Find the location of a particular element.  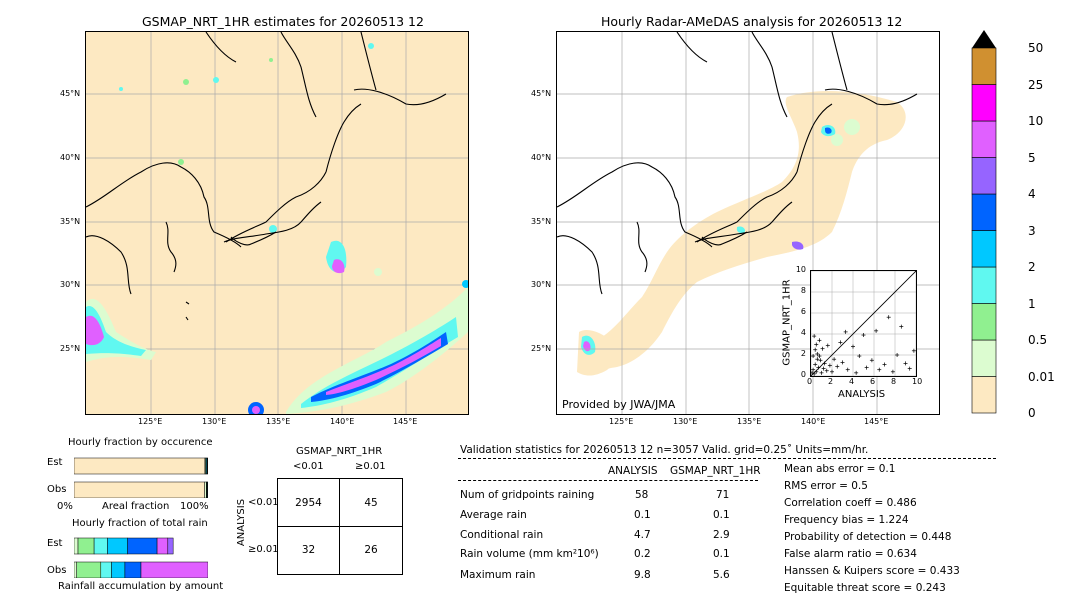

contingency-col-1: <0.01 is located at coordinates (308, 466).